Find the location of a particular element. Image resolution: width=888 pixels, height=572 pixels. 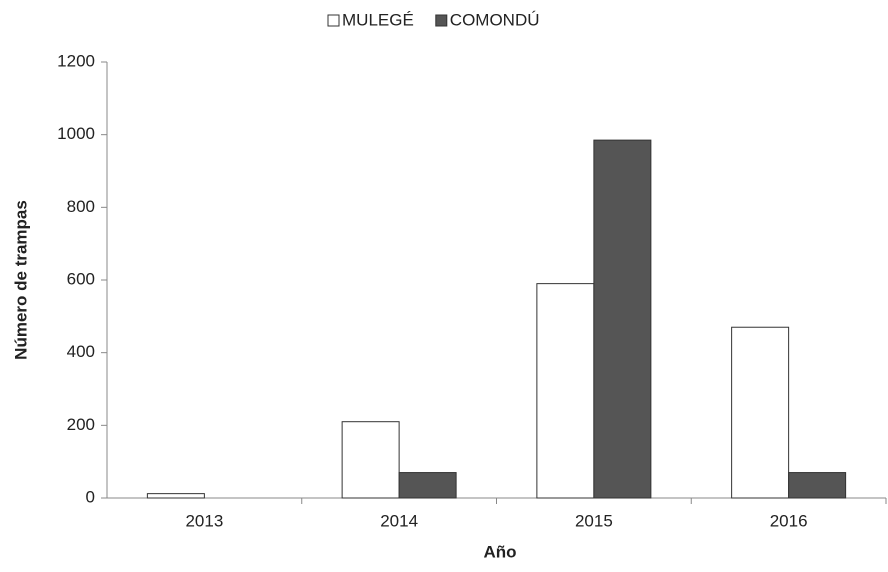

legend-label: MULEGÉ is located at coordinates (378, 19).